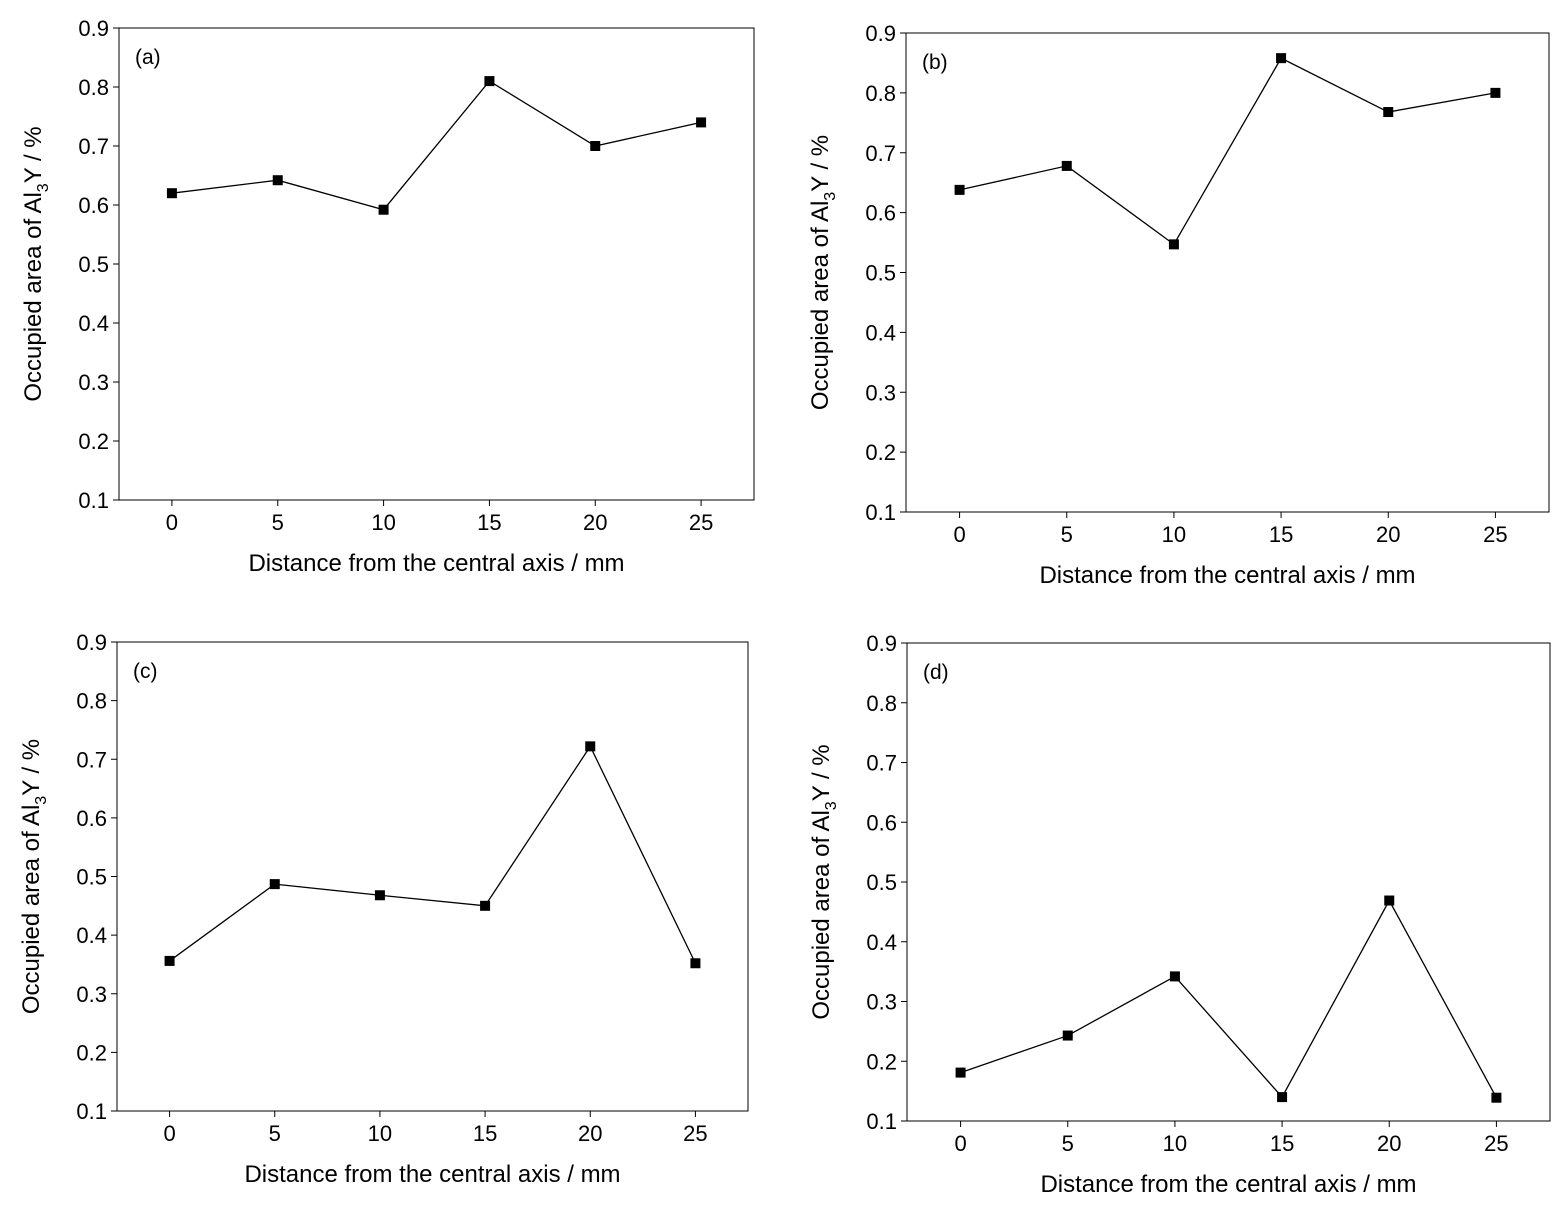 This screenshot has width=1567, height=1215. Describe the element at coordinates (145, 671) in the screenshot. I see `panel-label: (c)` at that location.